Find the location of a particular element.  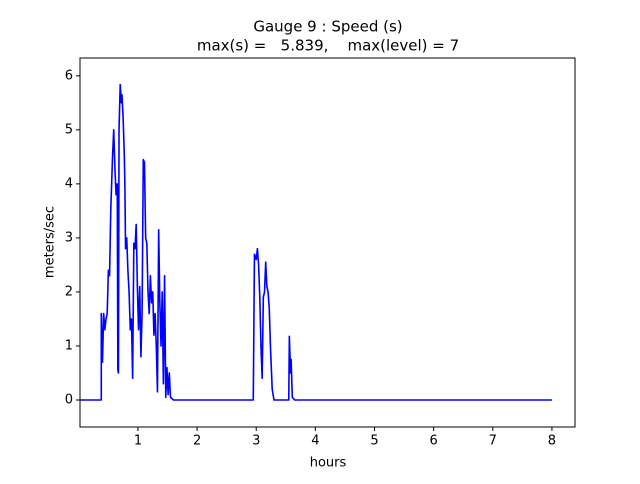

y-axis-label: meters/sec is located at coordinates (50, 242).